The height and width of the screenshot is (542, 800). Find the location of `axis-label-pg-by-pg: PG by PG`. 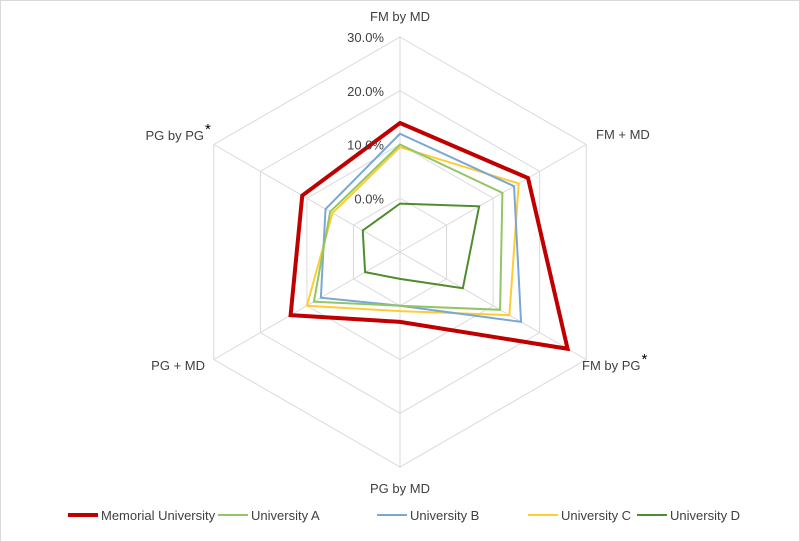

axis-label-pg-by-pg: PG by PG is located at coordinates (174, 135).